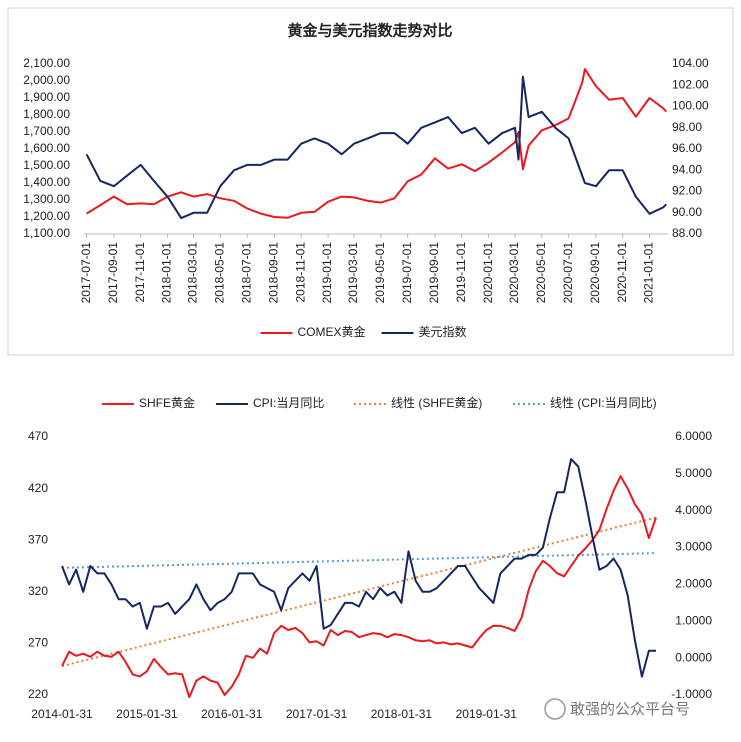 The width and height of the screenshot is (741, 742). I want to click on x-tick-label: 2020-05-01, so click(541, 273).